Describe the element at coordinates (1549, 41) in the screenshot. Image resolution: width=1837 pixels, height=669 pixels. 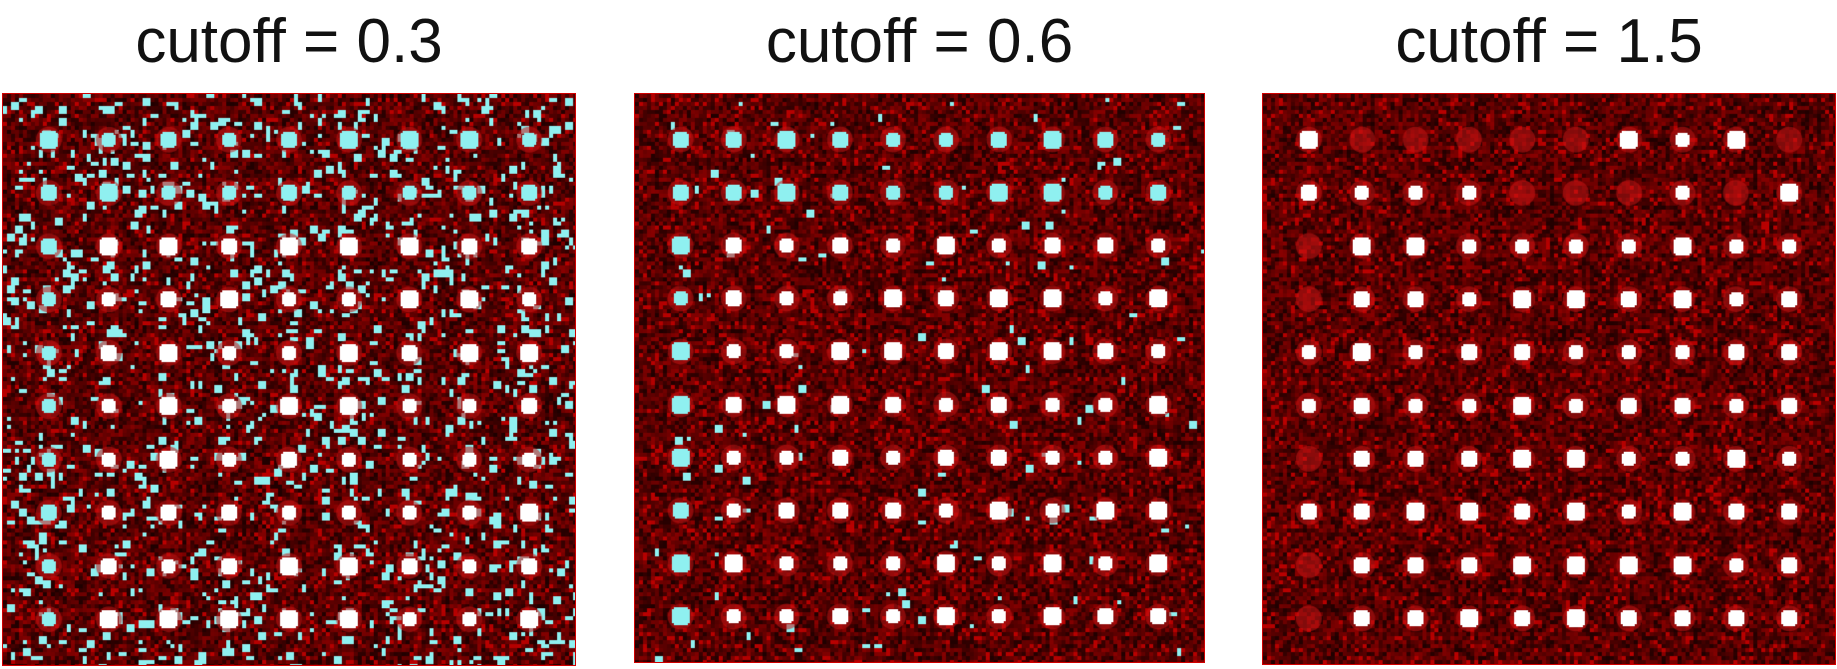
I see `panel-title: cutoff = 1.5` at that location.